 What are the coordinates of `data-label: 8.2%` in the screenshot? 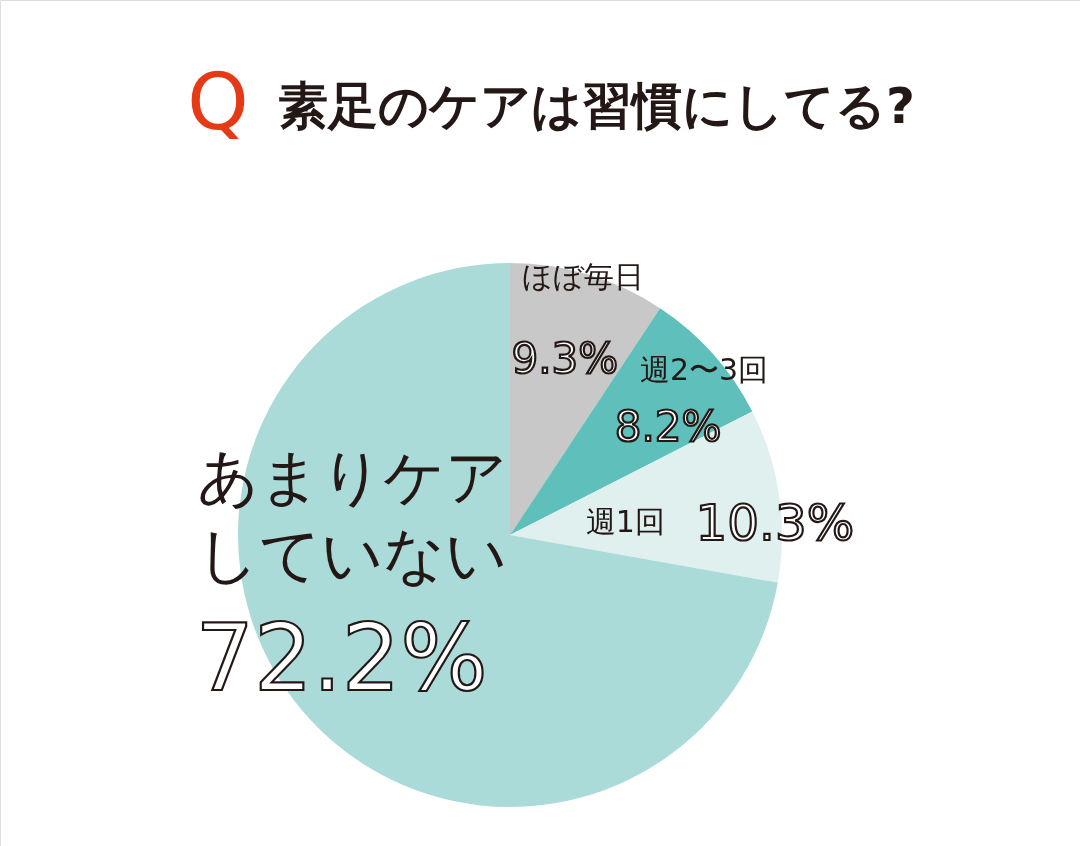 It's located at (668, 426).